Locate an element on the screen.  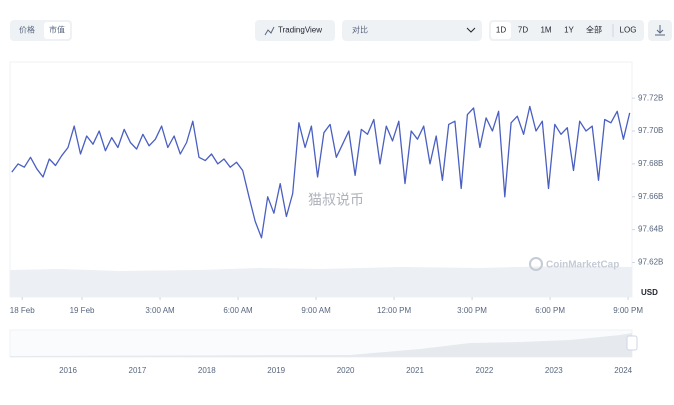
year-label: 2021 is located at coordinates (415, 370).